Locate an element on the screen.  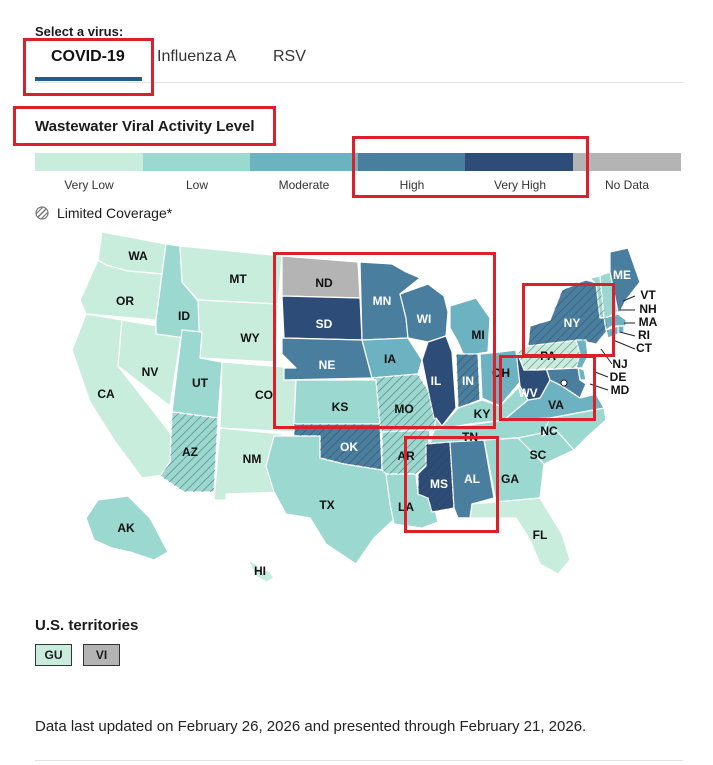
highlight-box-northeast is located at coordinates (568, 320).